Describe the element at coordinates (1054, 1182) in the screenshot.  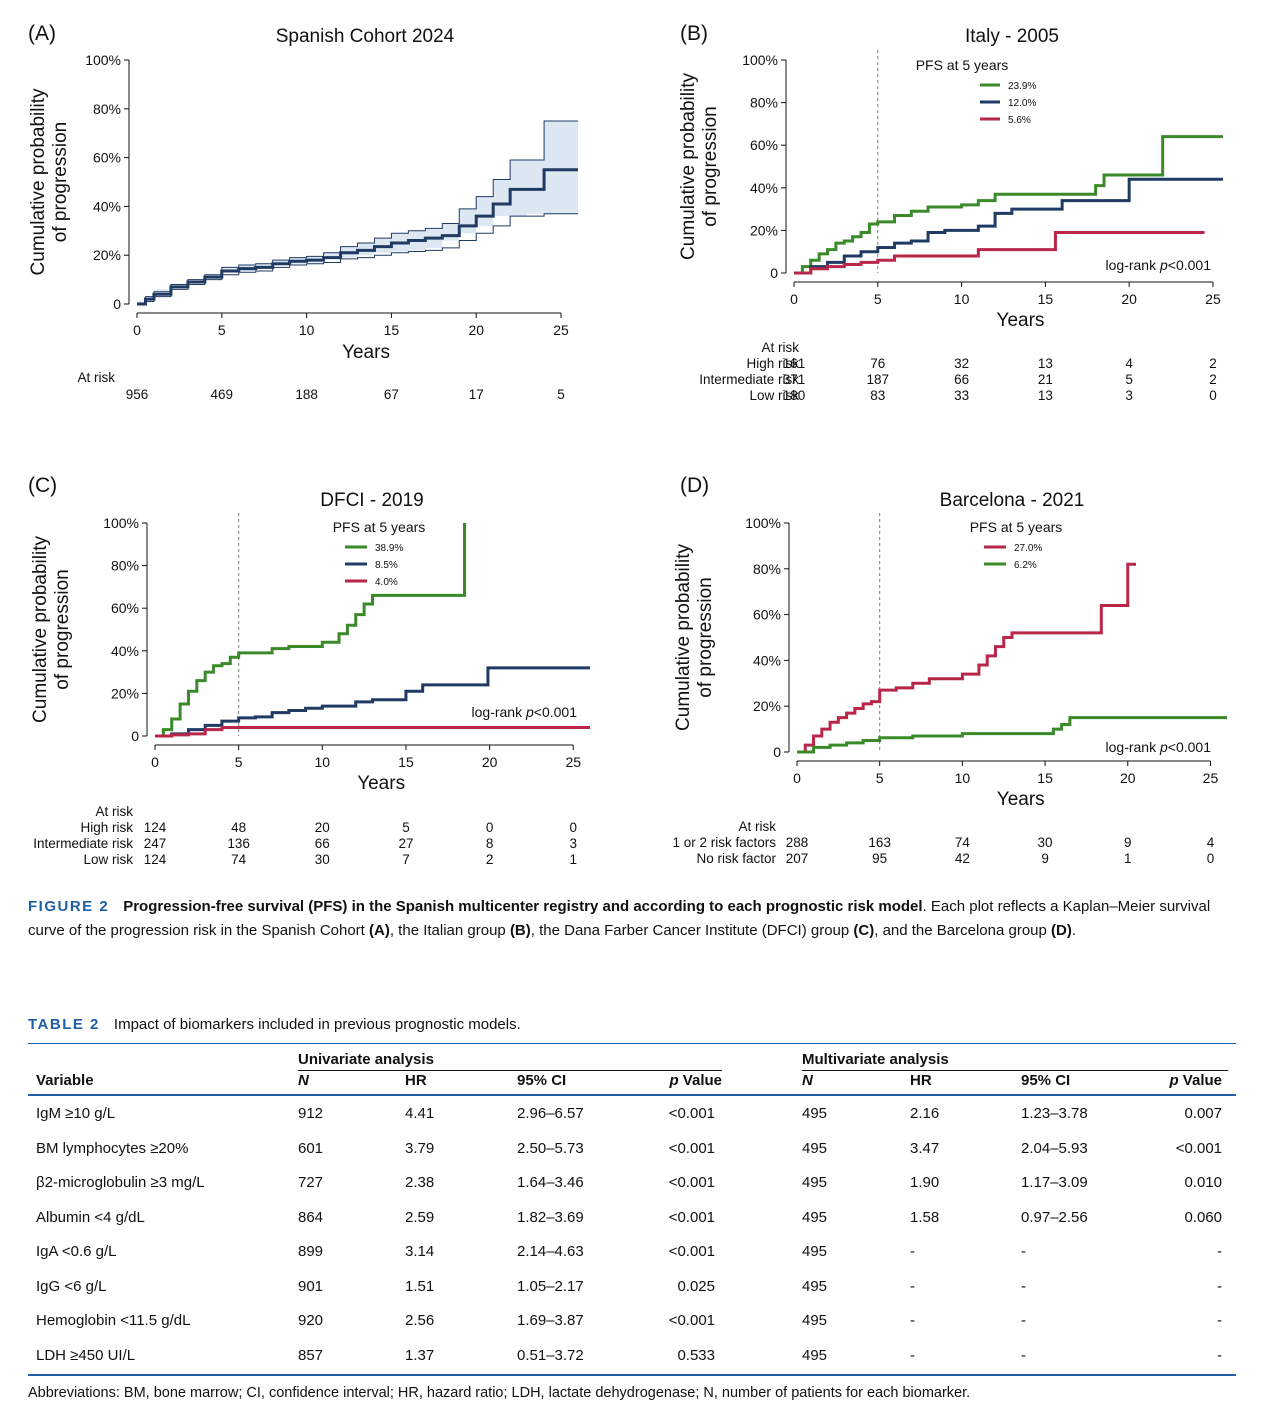
I see `table-cell: 1.17–3.09` at that location.